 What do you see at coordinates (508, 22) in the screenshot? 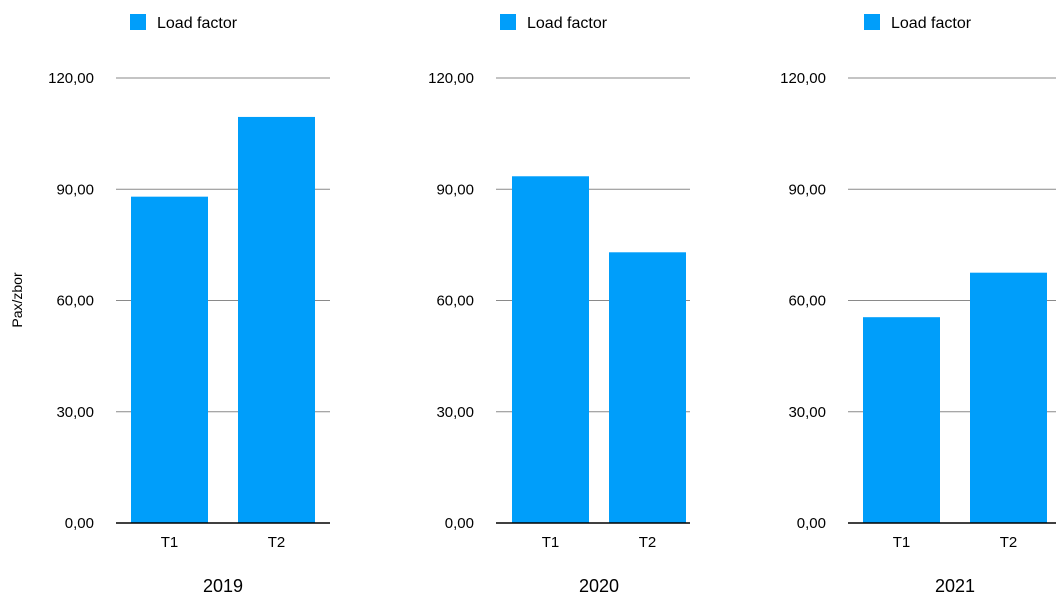
I see `legend-swatch-2020` at bounding box center [508, 22].